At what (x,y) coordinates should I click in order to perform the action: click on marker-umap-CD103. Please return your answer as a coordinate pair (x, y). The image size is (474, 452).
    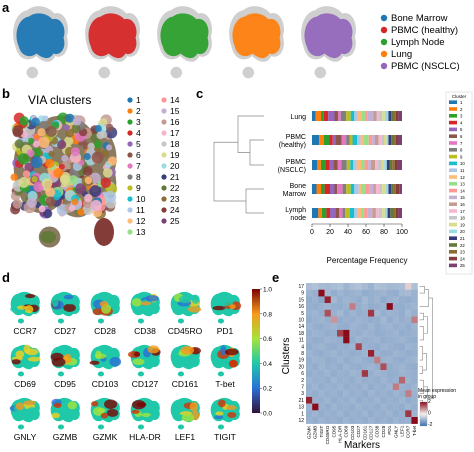
    Looking at the image, I should click on (105, 360).